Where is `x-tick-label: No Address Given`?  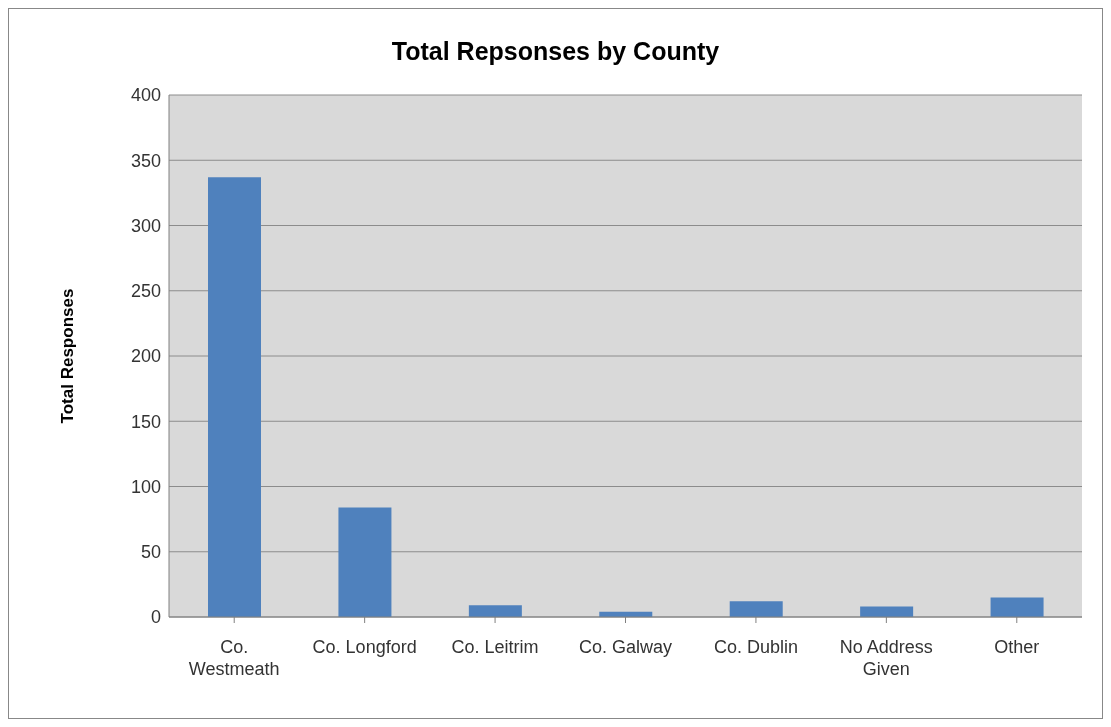 x-tick-label: No Address Given is located at coordinates (886, 658).